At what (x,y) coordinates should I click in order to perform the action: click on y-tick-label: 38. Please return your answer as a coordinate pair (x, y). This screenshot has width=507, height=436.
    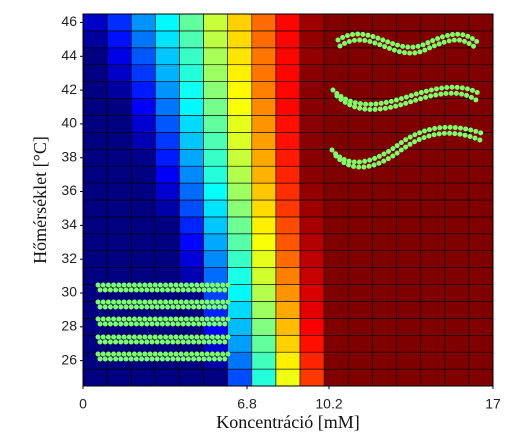
    Looking at the image, I should click on (69, 156).